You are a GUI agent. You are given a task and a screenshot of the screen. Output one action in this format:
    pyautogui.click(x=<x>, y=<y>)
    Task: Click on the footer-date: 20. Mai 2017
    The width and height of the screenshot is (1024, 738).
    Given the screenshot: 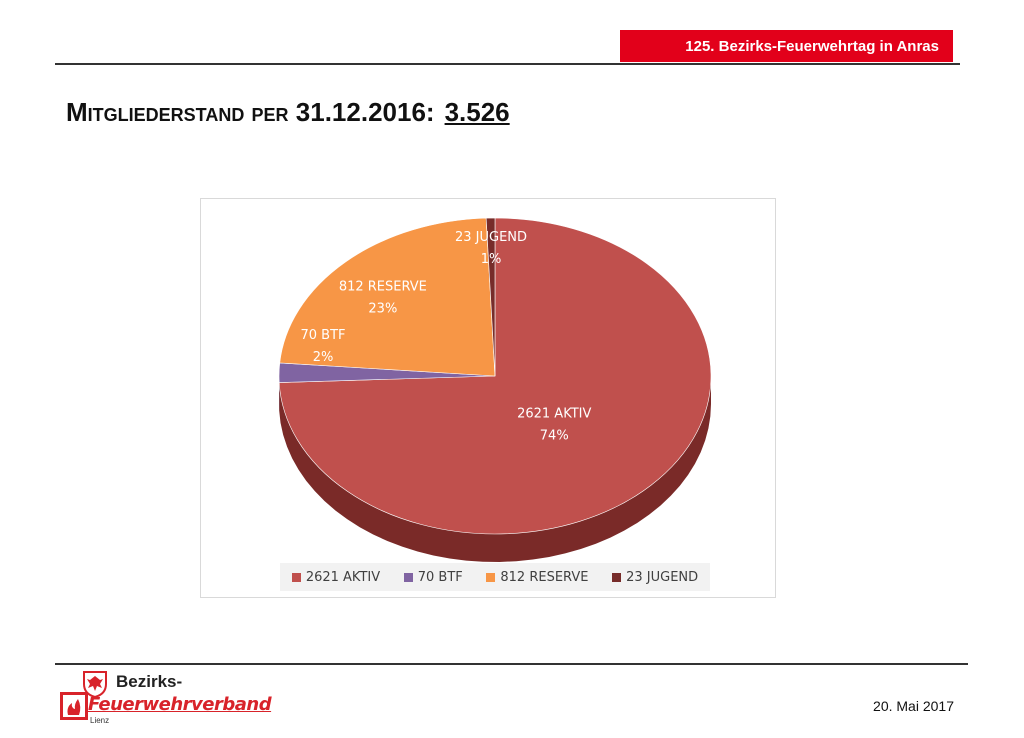 What is the action you would take?
    pyautogui.click(x=913, y=706)
    